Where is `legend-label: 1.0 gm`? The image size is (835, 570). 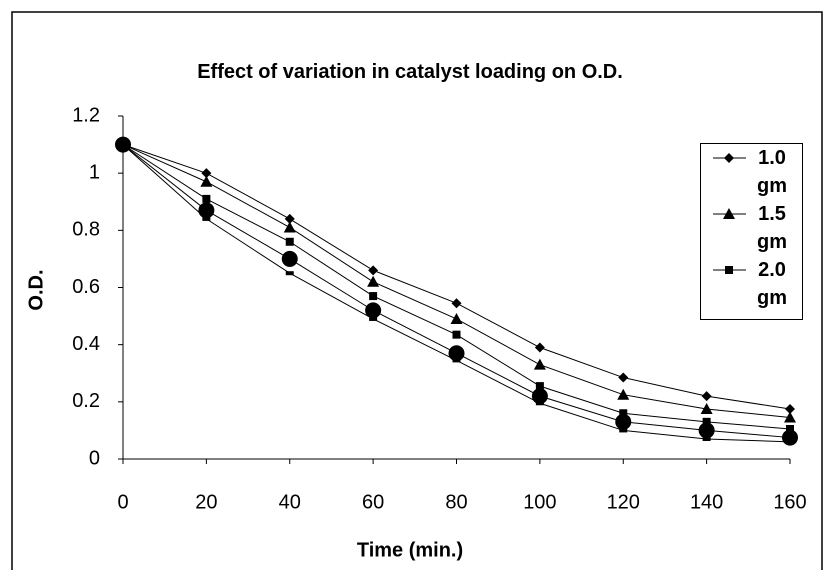
legend-label: 1.0 gm is located at coordinates (772, 172).